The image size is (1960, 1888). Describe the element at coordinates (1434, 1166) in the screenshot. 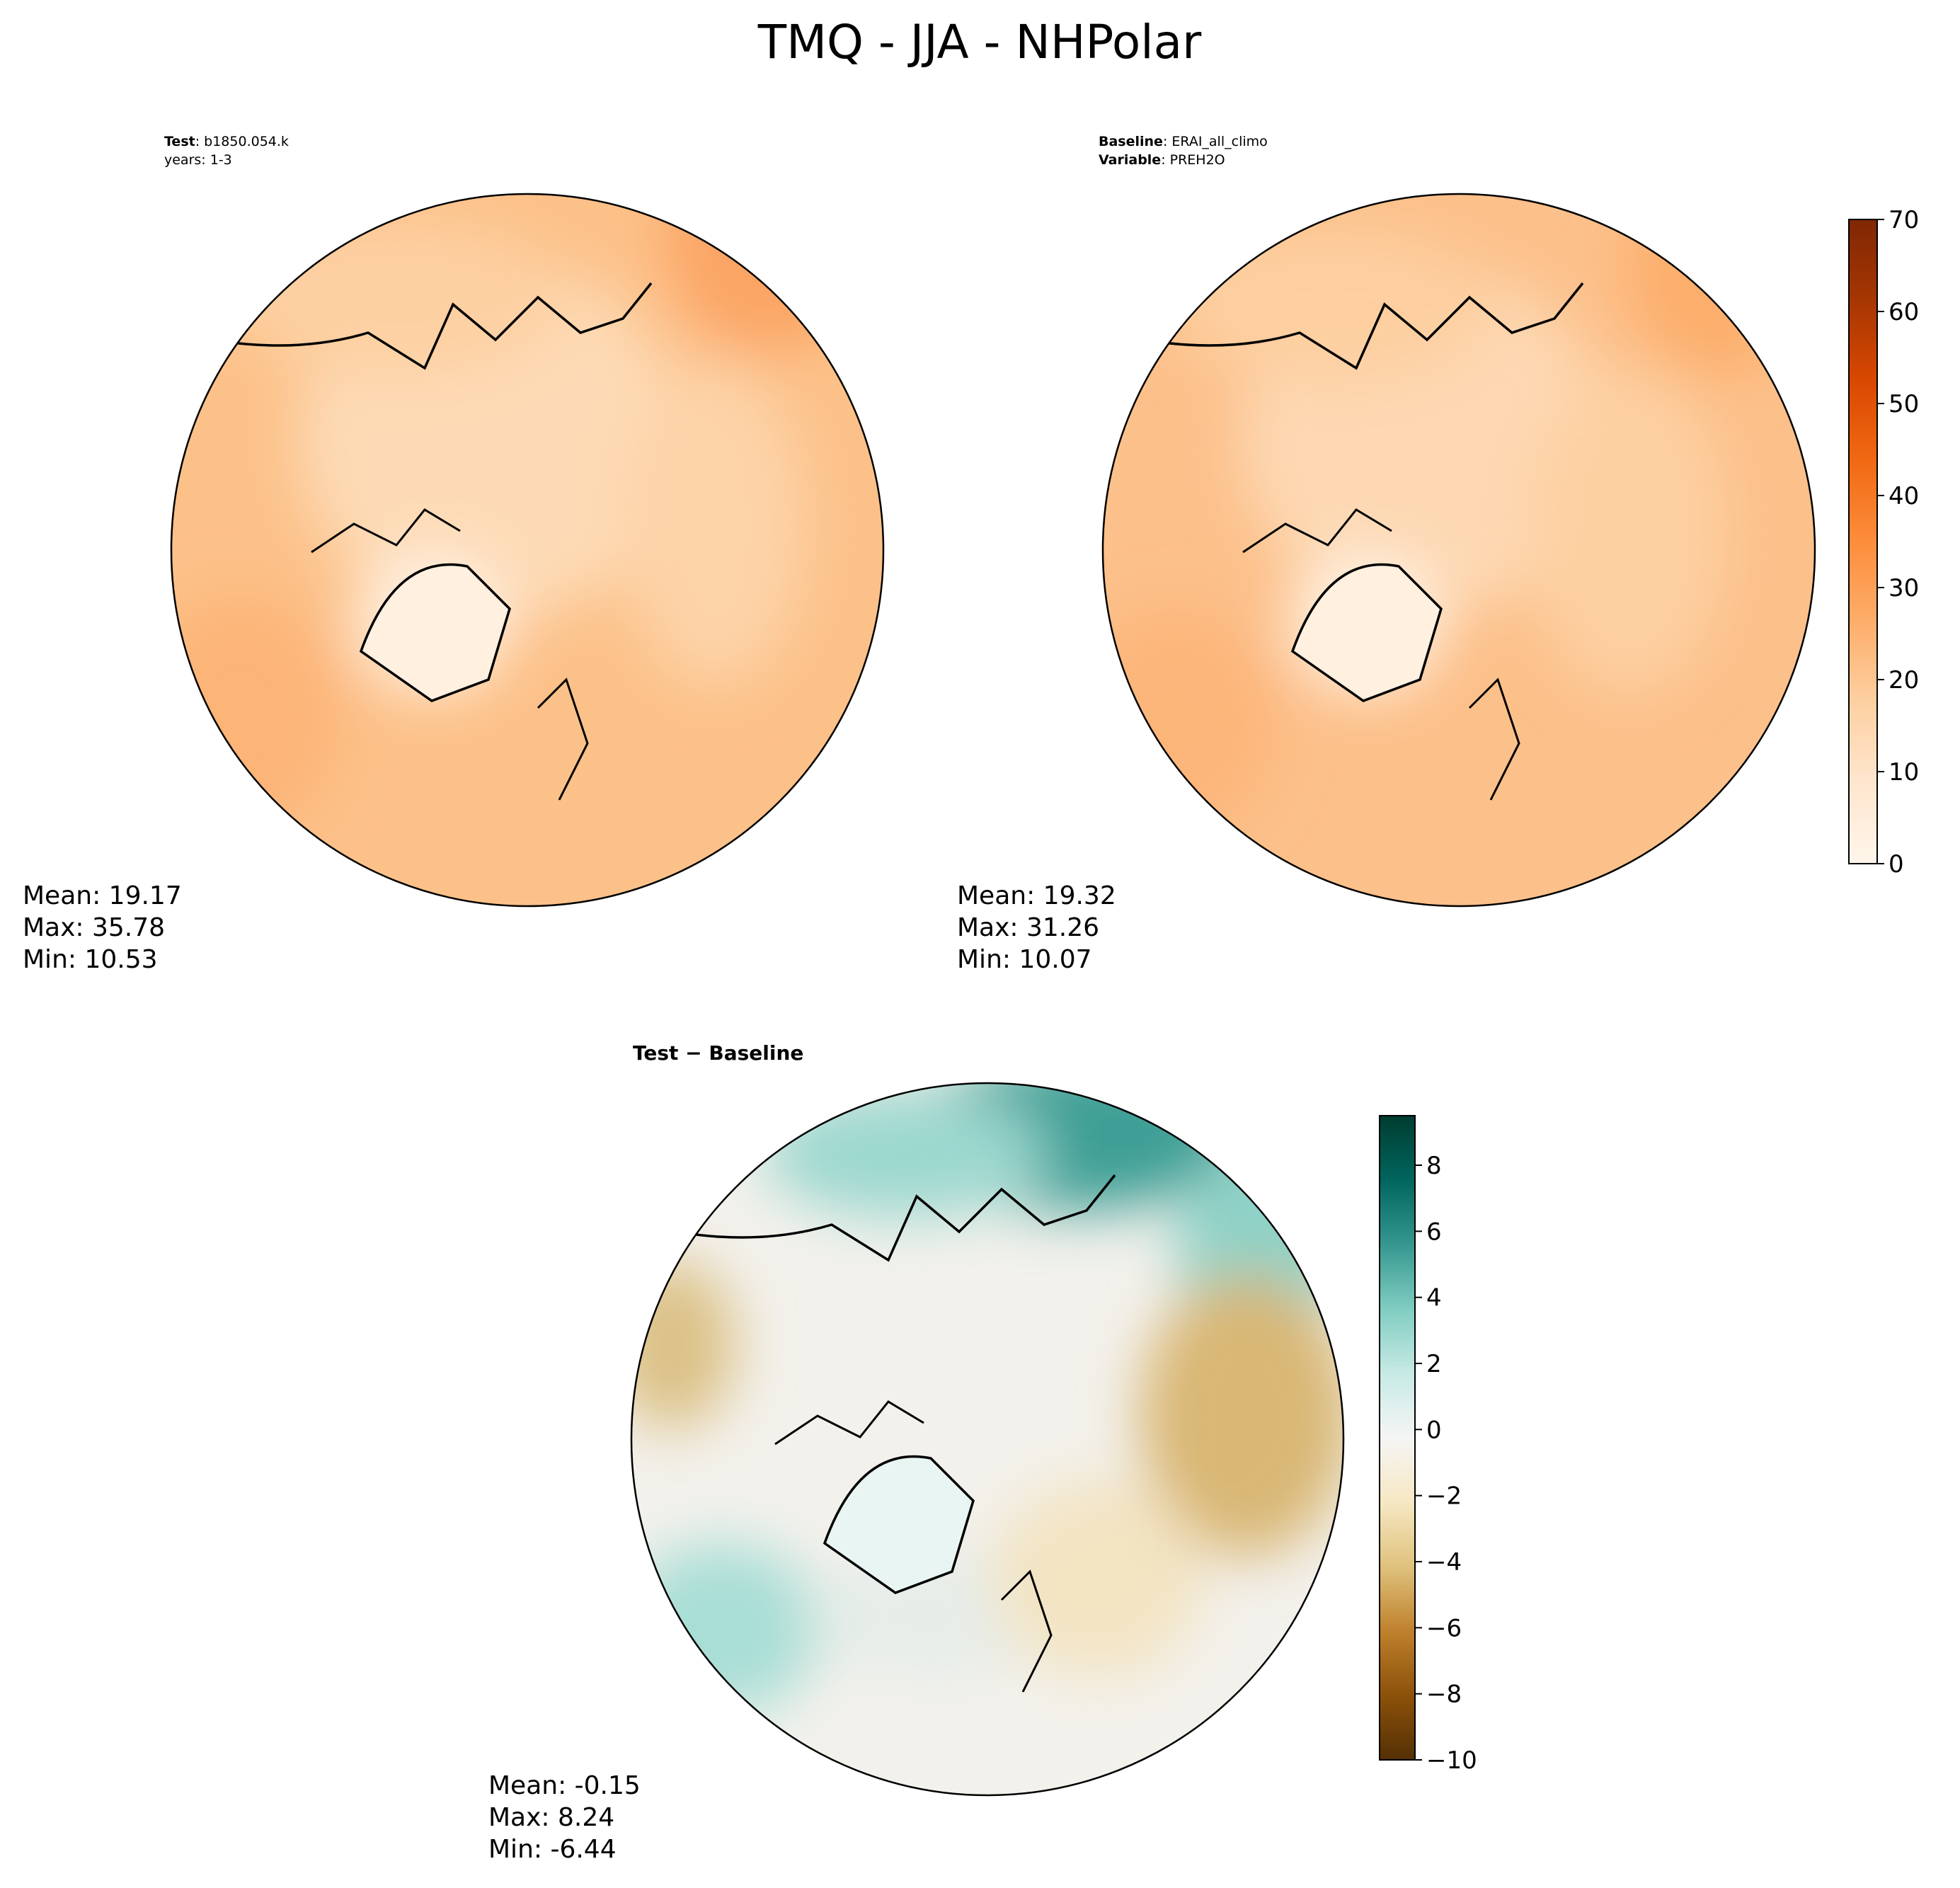

I see `bottom-colorbar-tick-label: 8` at that location.